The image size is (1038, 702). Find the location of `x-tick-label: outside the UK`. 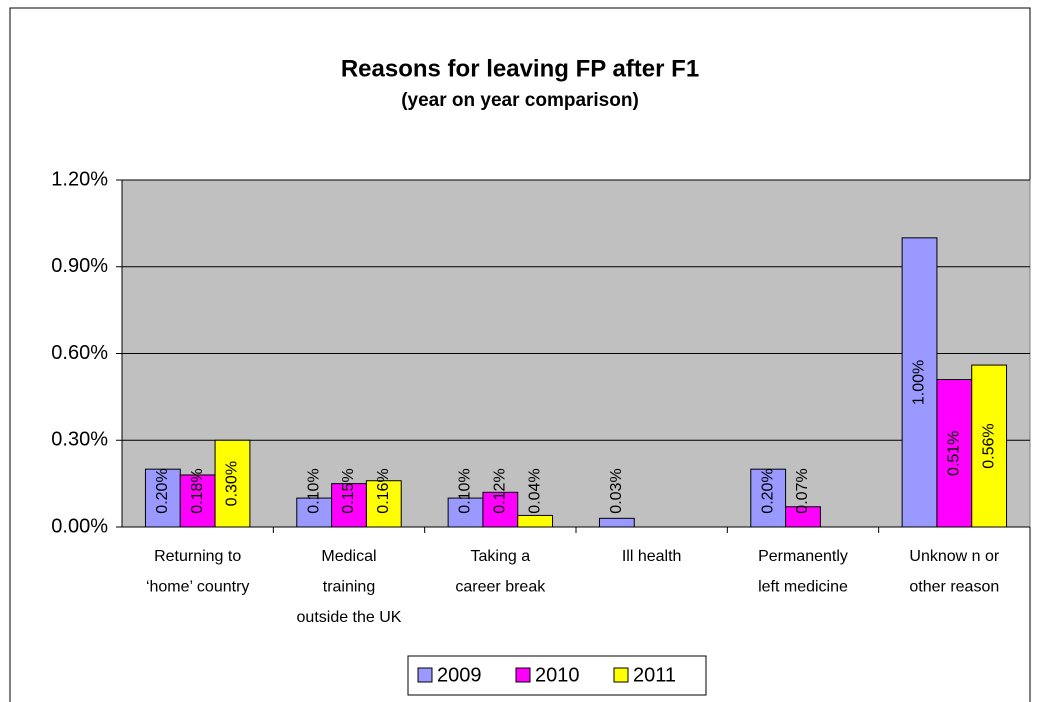

x-tick-label: outside the UK is located at coordinates (349, 617).